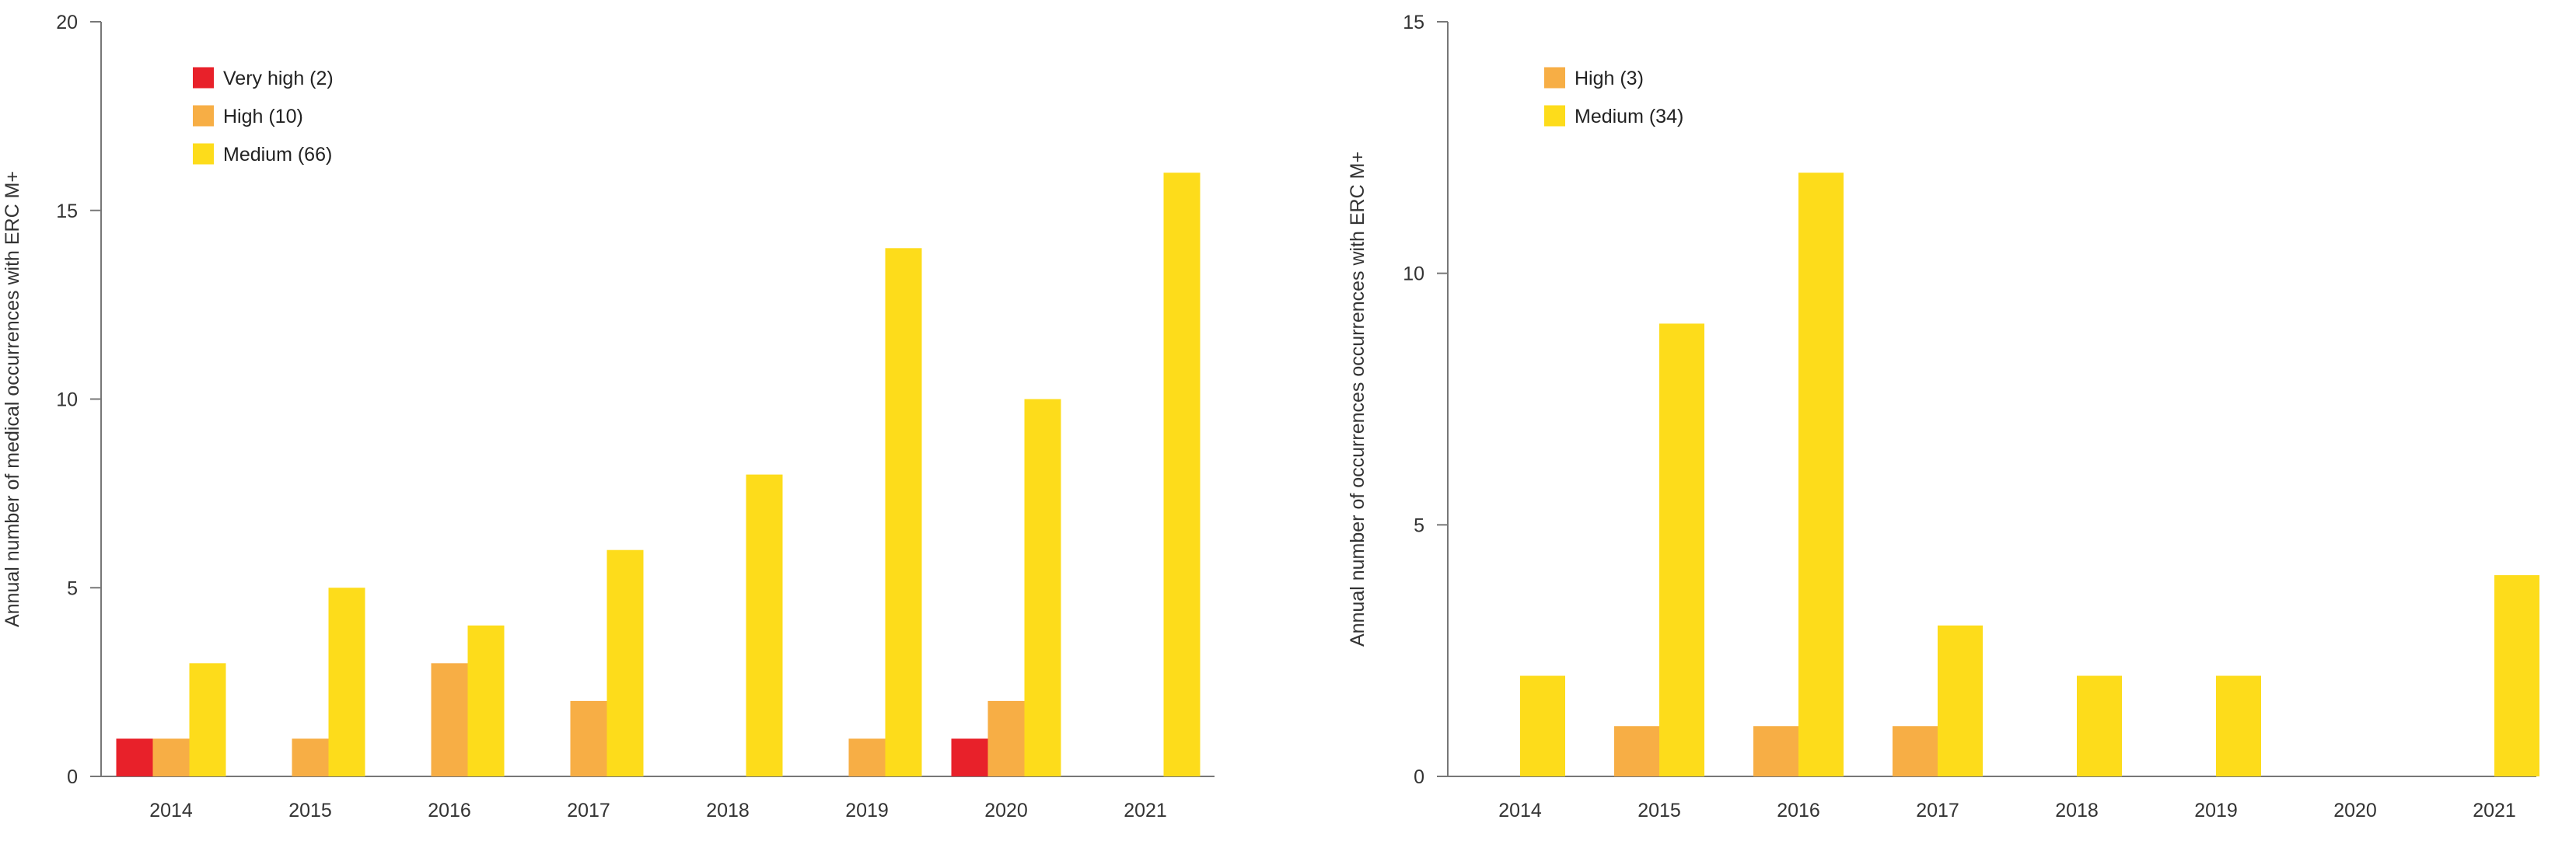 Image resolution: width=2576 pixels, height=858 pixels. I want to click on y-tick-label: 20, so click(67, 22).